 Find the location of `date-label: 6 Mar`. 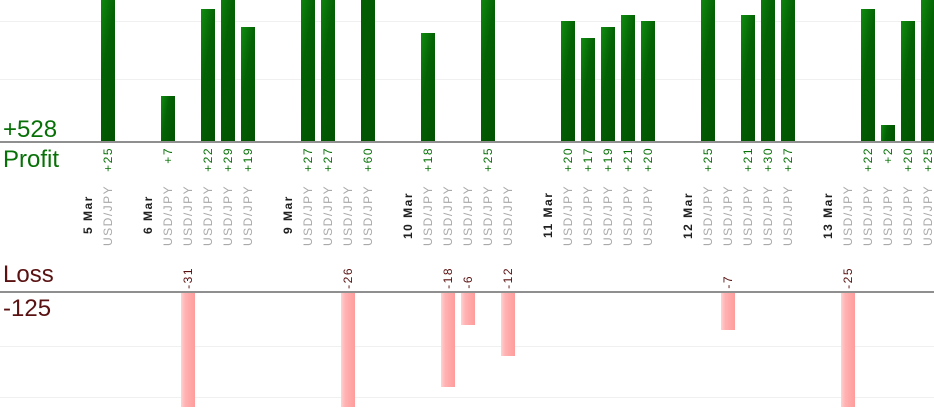

date-label: 6 Mar is located at coordinates (148, 215).